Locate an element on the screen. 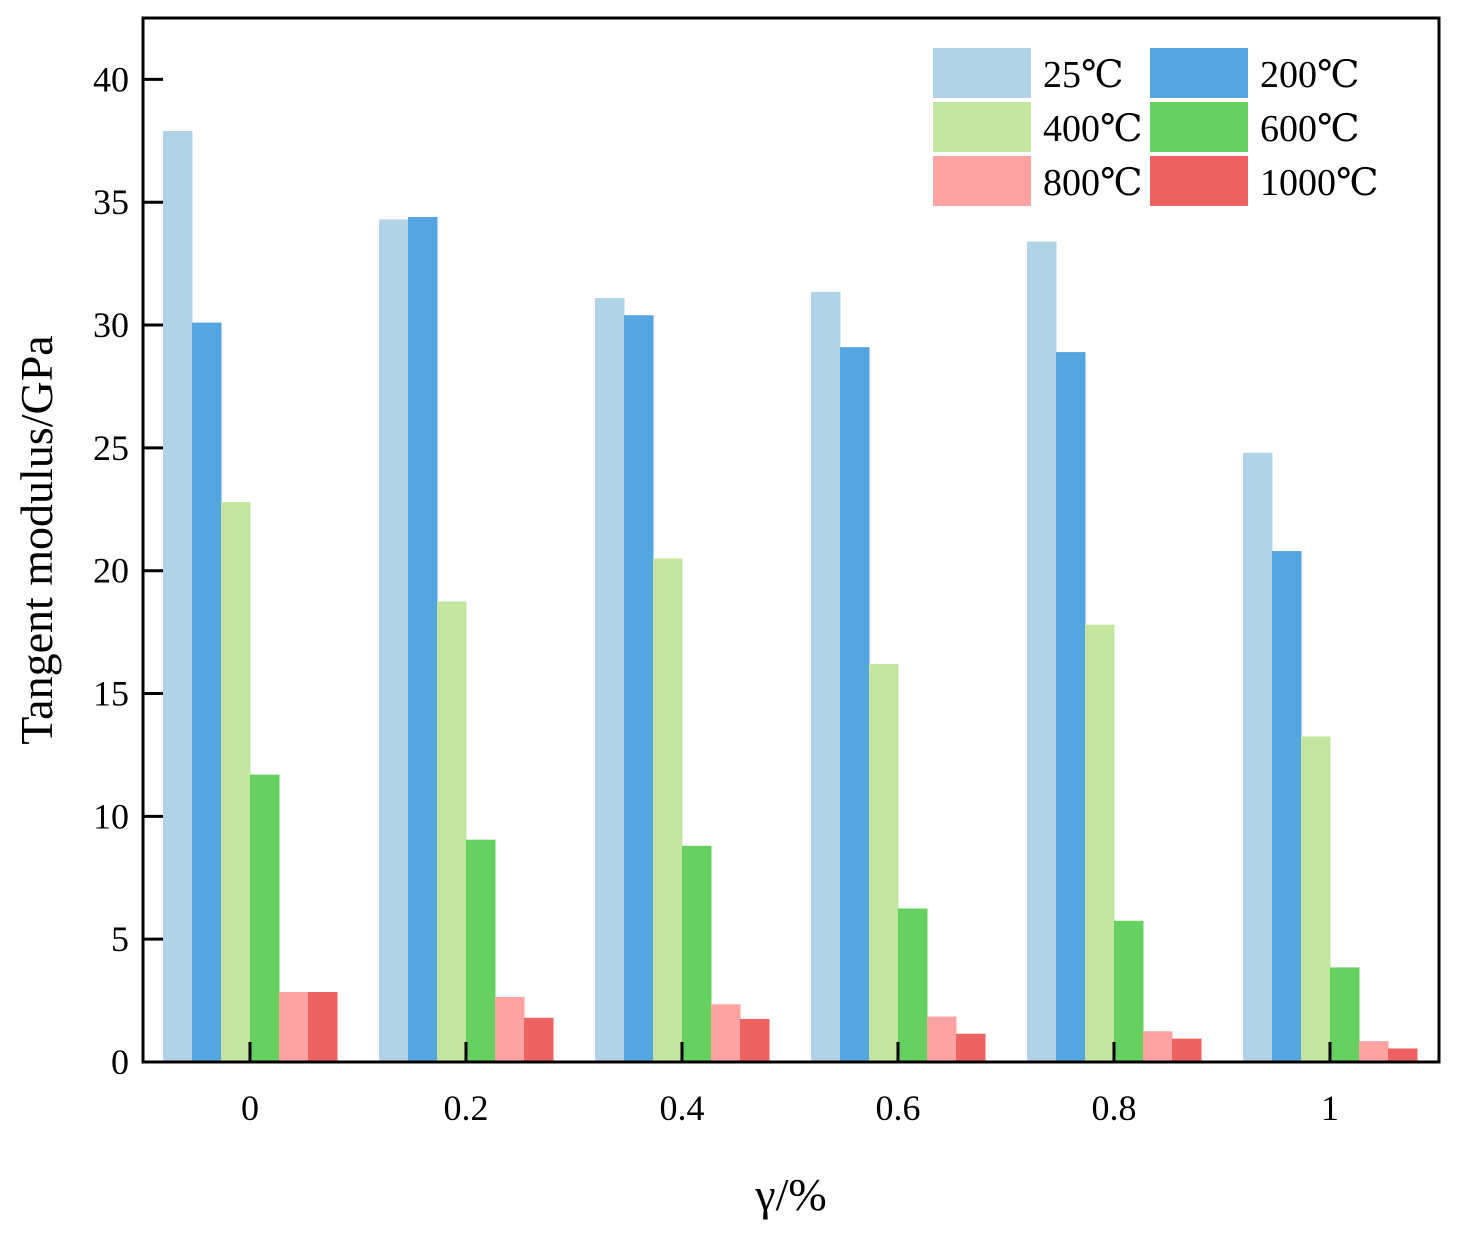  bar-600℃-0.2 is located at coordinates (481, 950).